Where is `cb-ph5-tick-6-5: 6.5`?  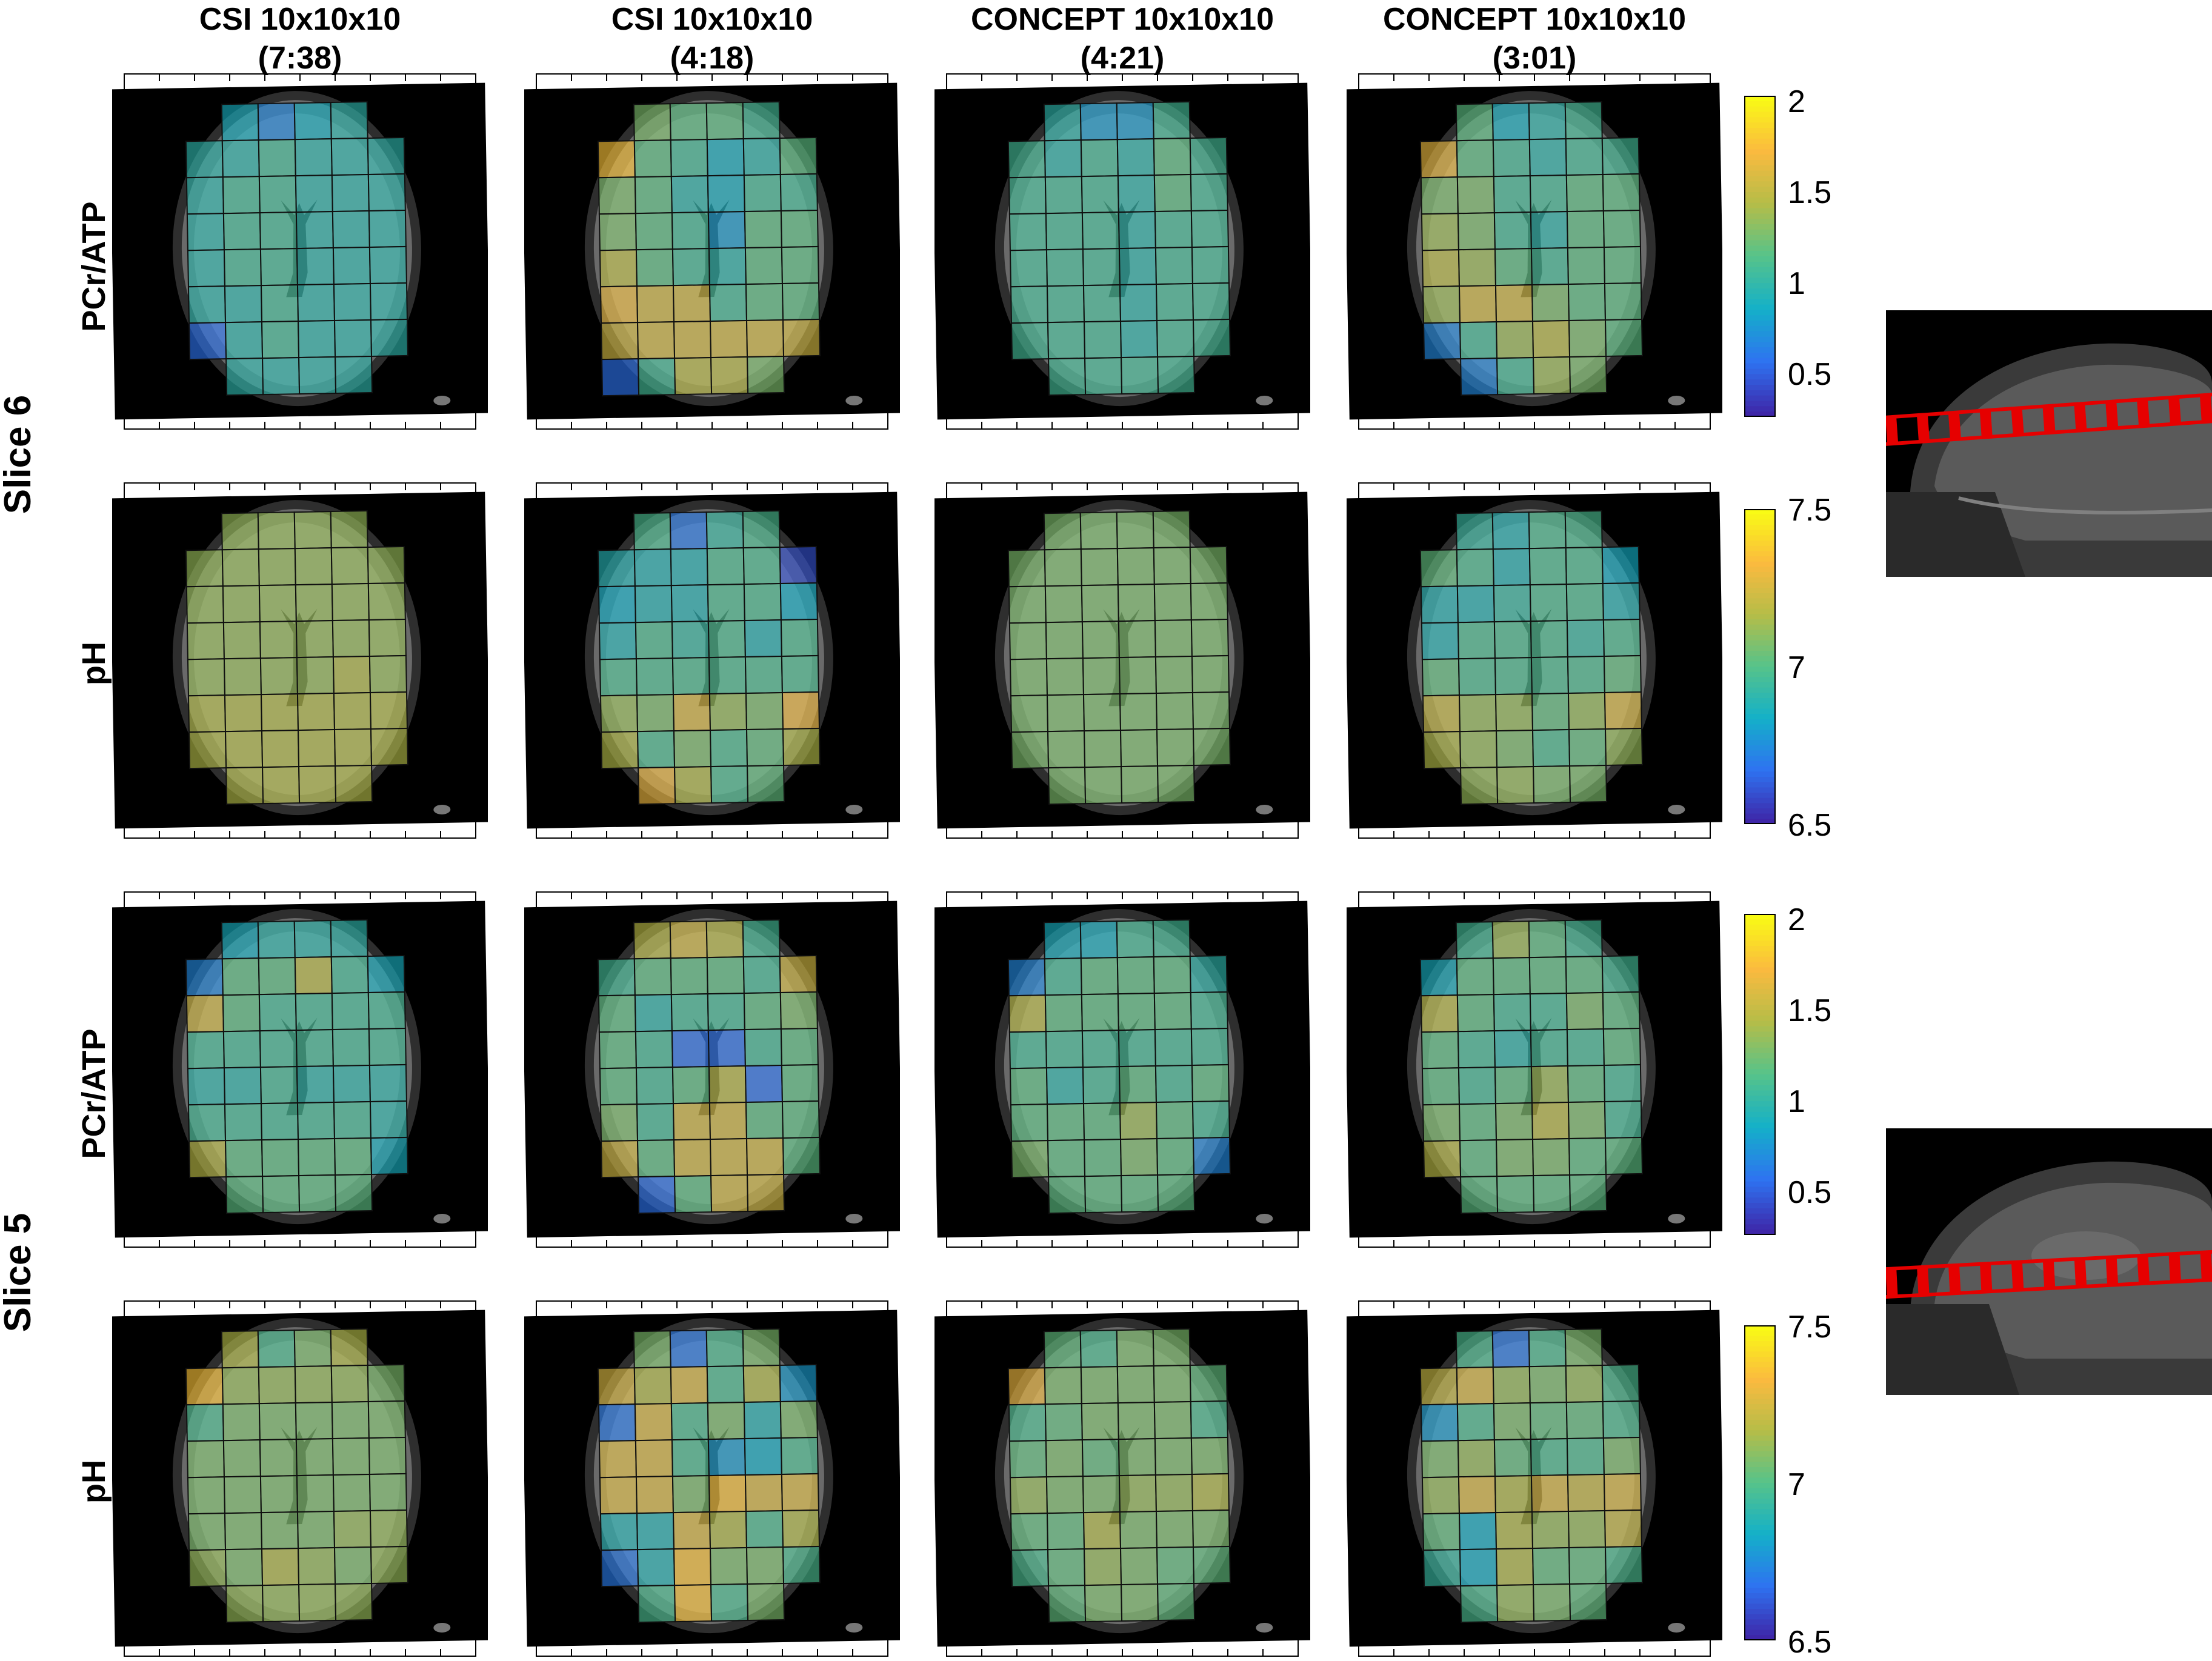 cb-ph5-tick-6-5: 6.5 is located at coordinates (1810, 1642).